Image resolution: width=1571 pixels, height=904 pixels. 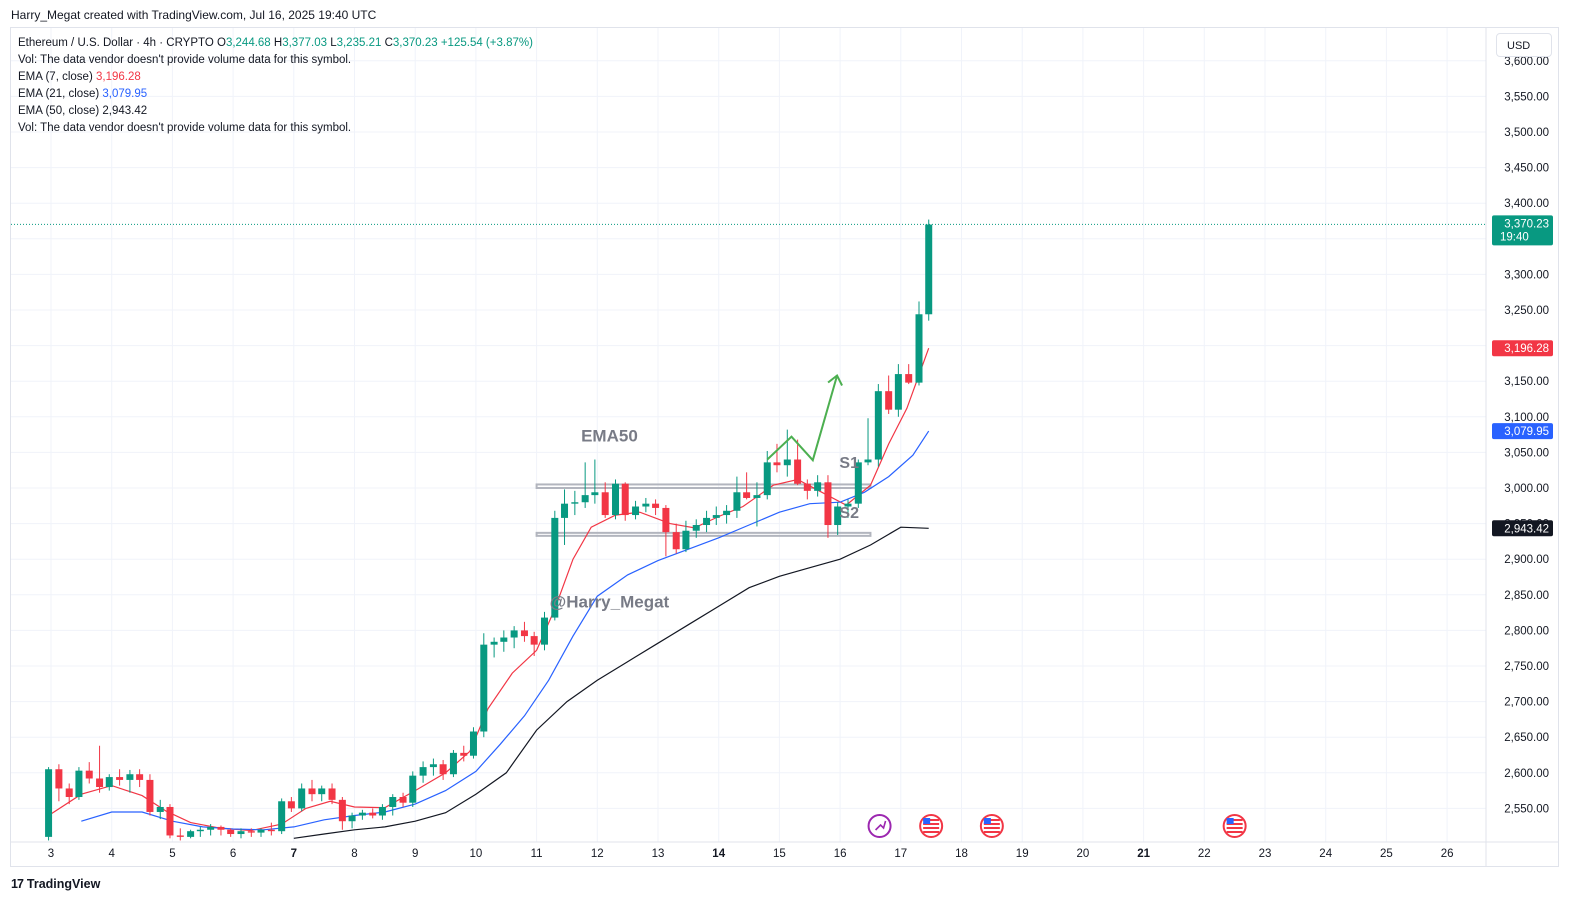 What do you see at coordinates (275, 94) in the screenshot?
I see `ema21-legend: EMA (21, close) 3,079.95` at bounding box center [275, 94].